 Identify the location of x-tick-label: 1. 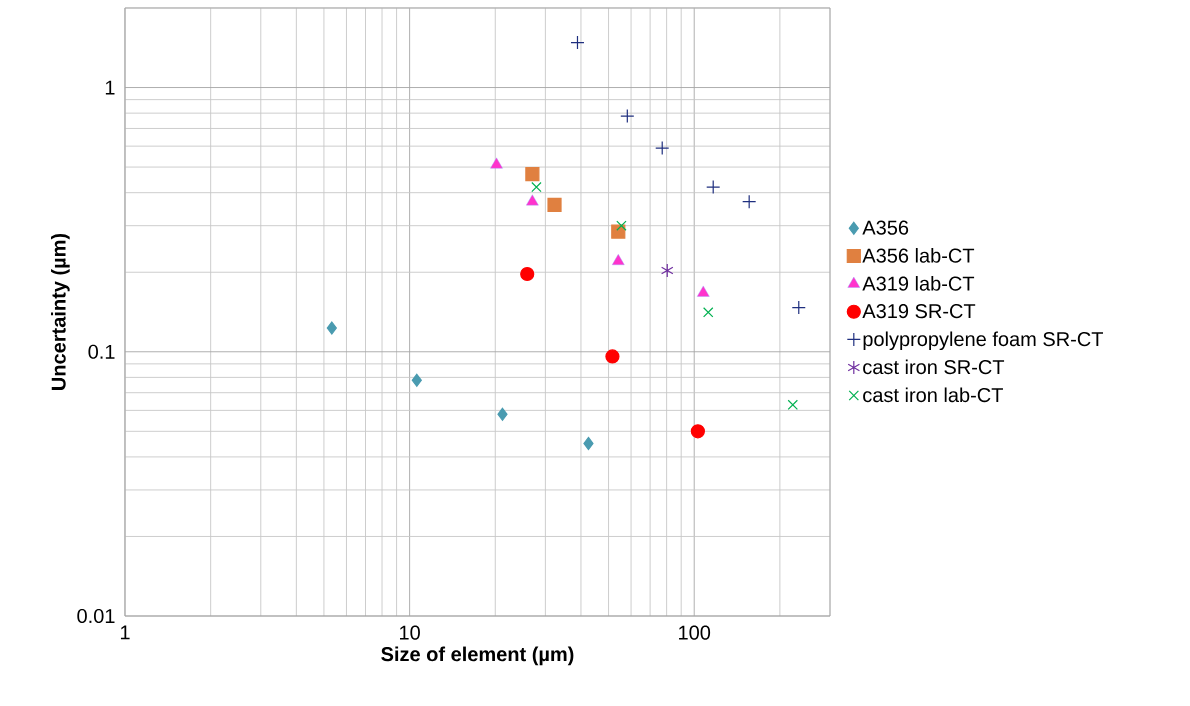
(125, 632).